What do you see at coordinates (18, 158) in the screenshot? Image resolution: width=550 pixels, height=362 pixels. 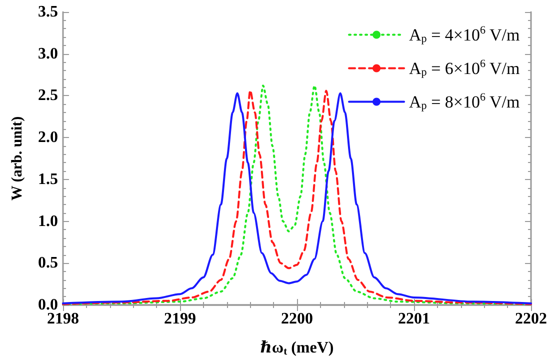 I see `y-axis-title: W (arb. unit)` at bounding box center [18, 158].